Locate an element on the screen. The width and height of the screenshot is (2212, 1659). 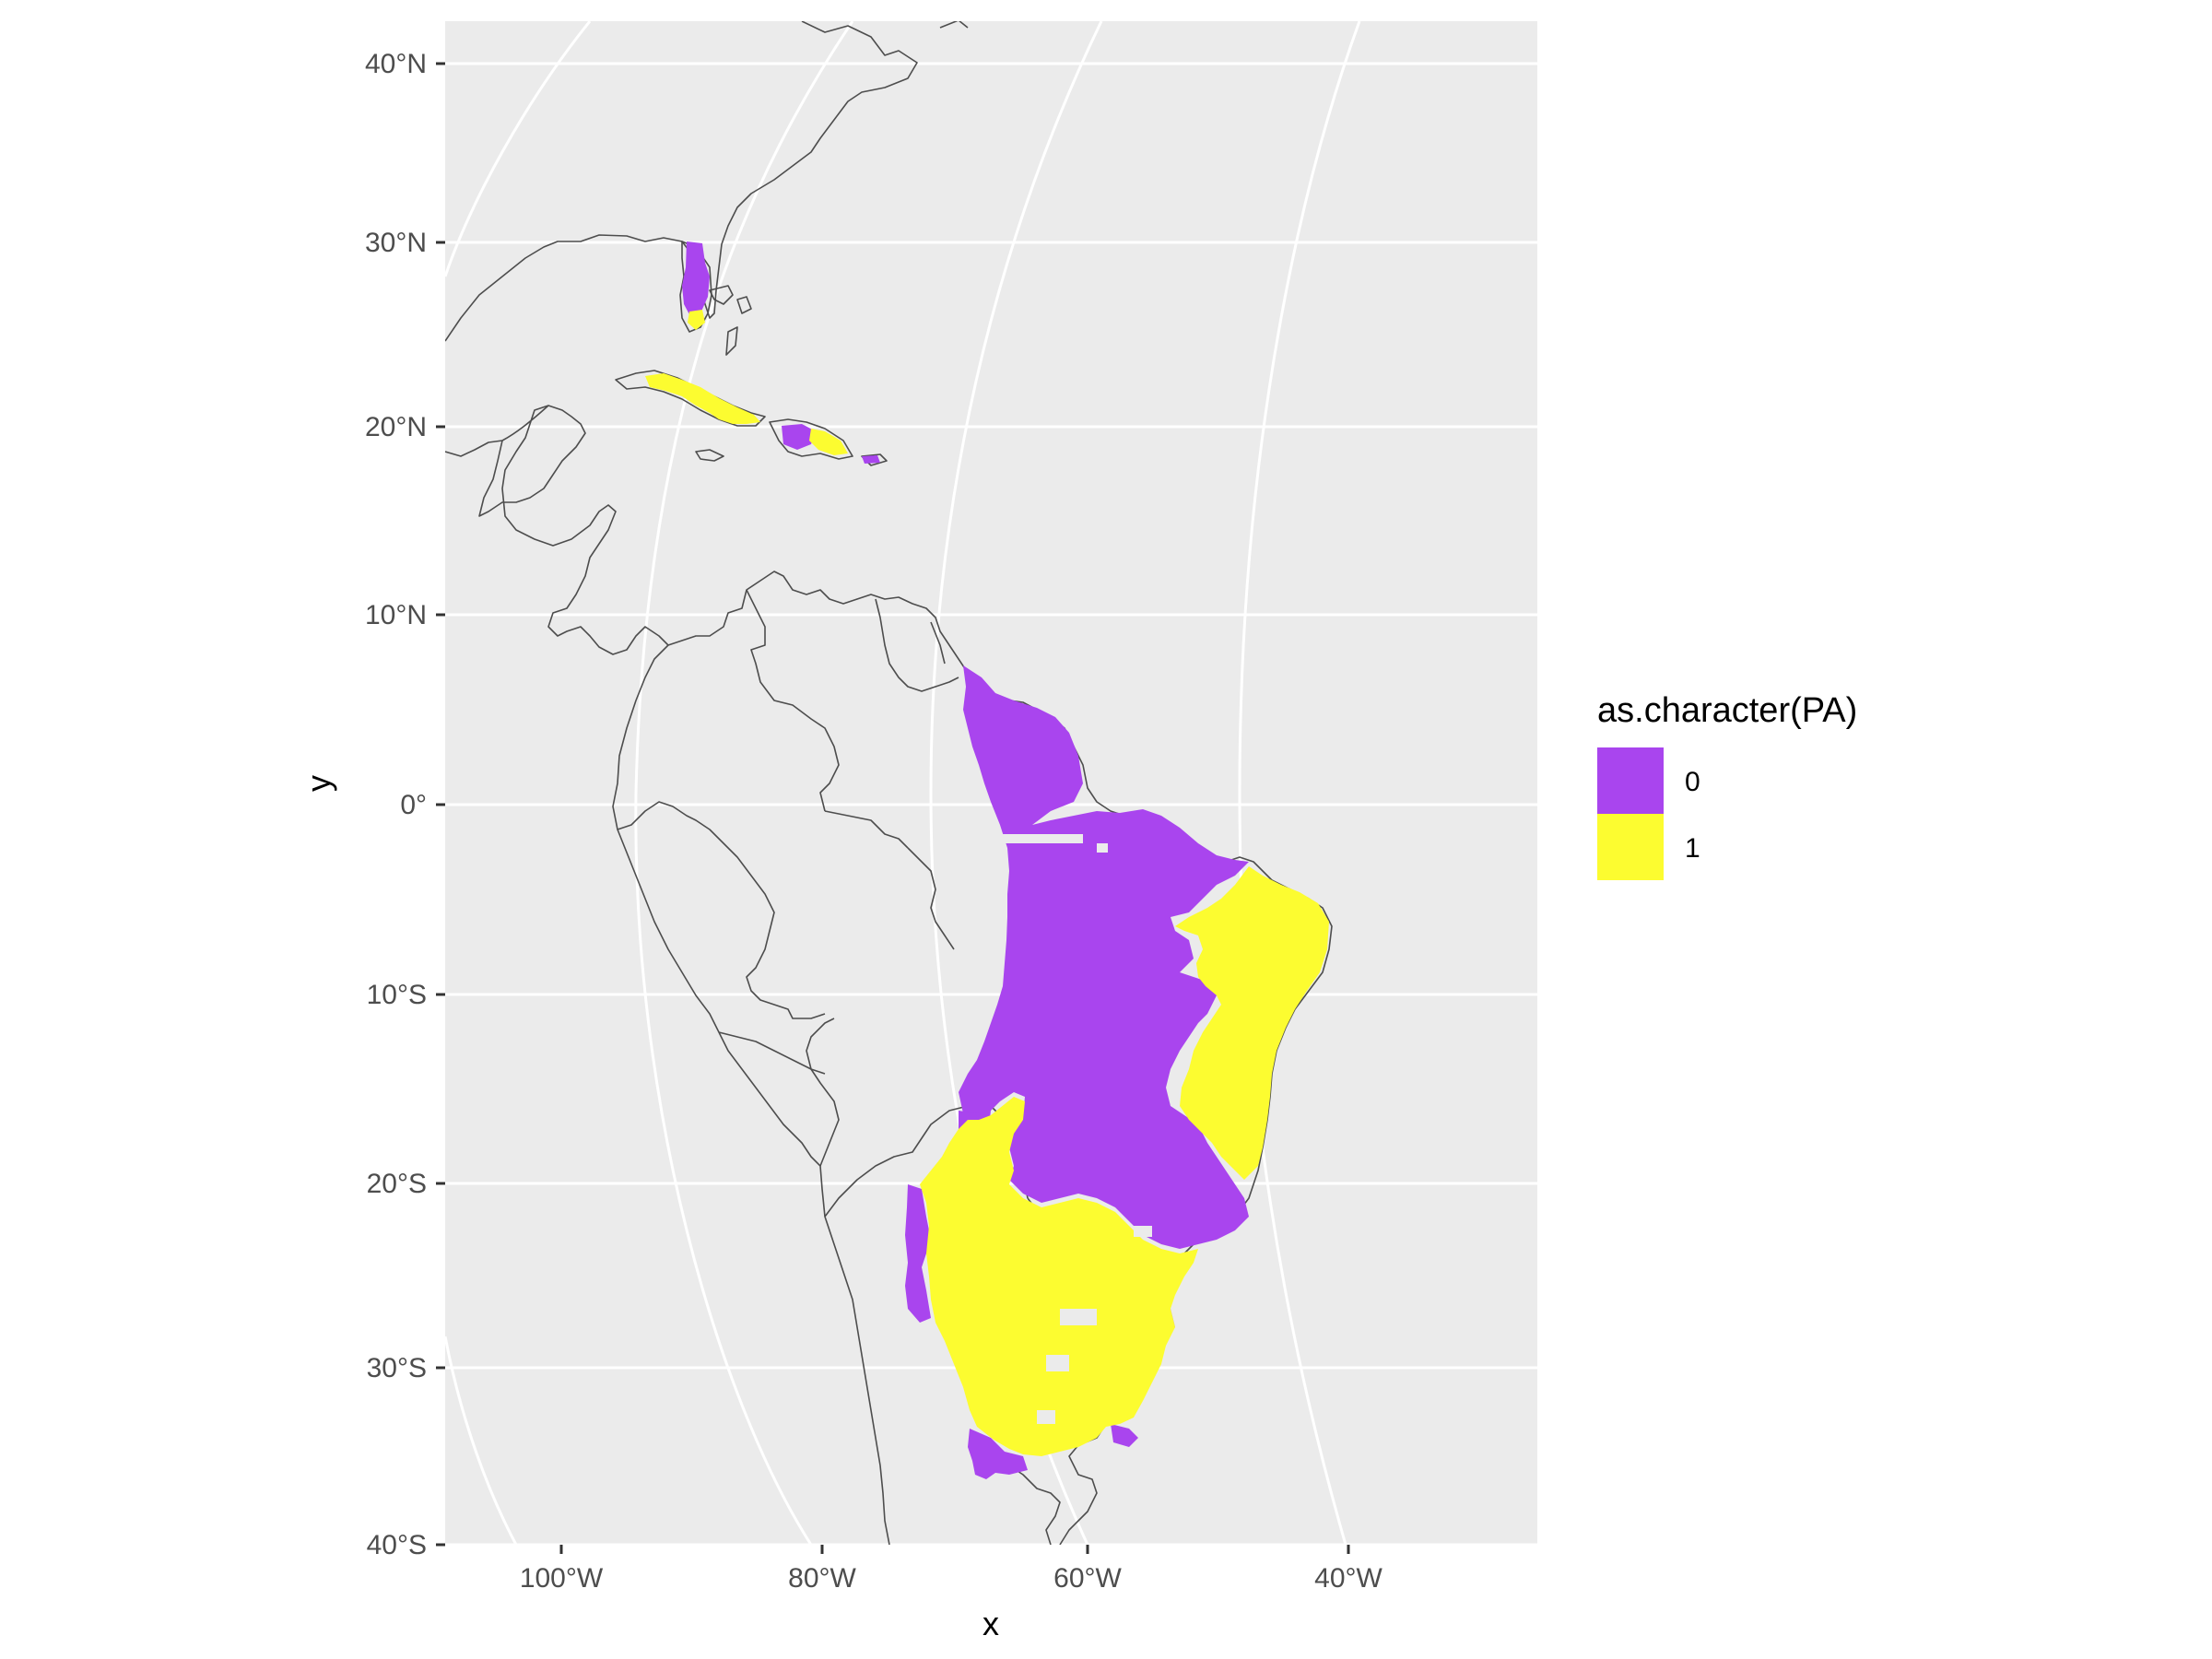
y-tick-label: 10°N is located at coordinates (396, 615).